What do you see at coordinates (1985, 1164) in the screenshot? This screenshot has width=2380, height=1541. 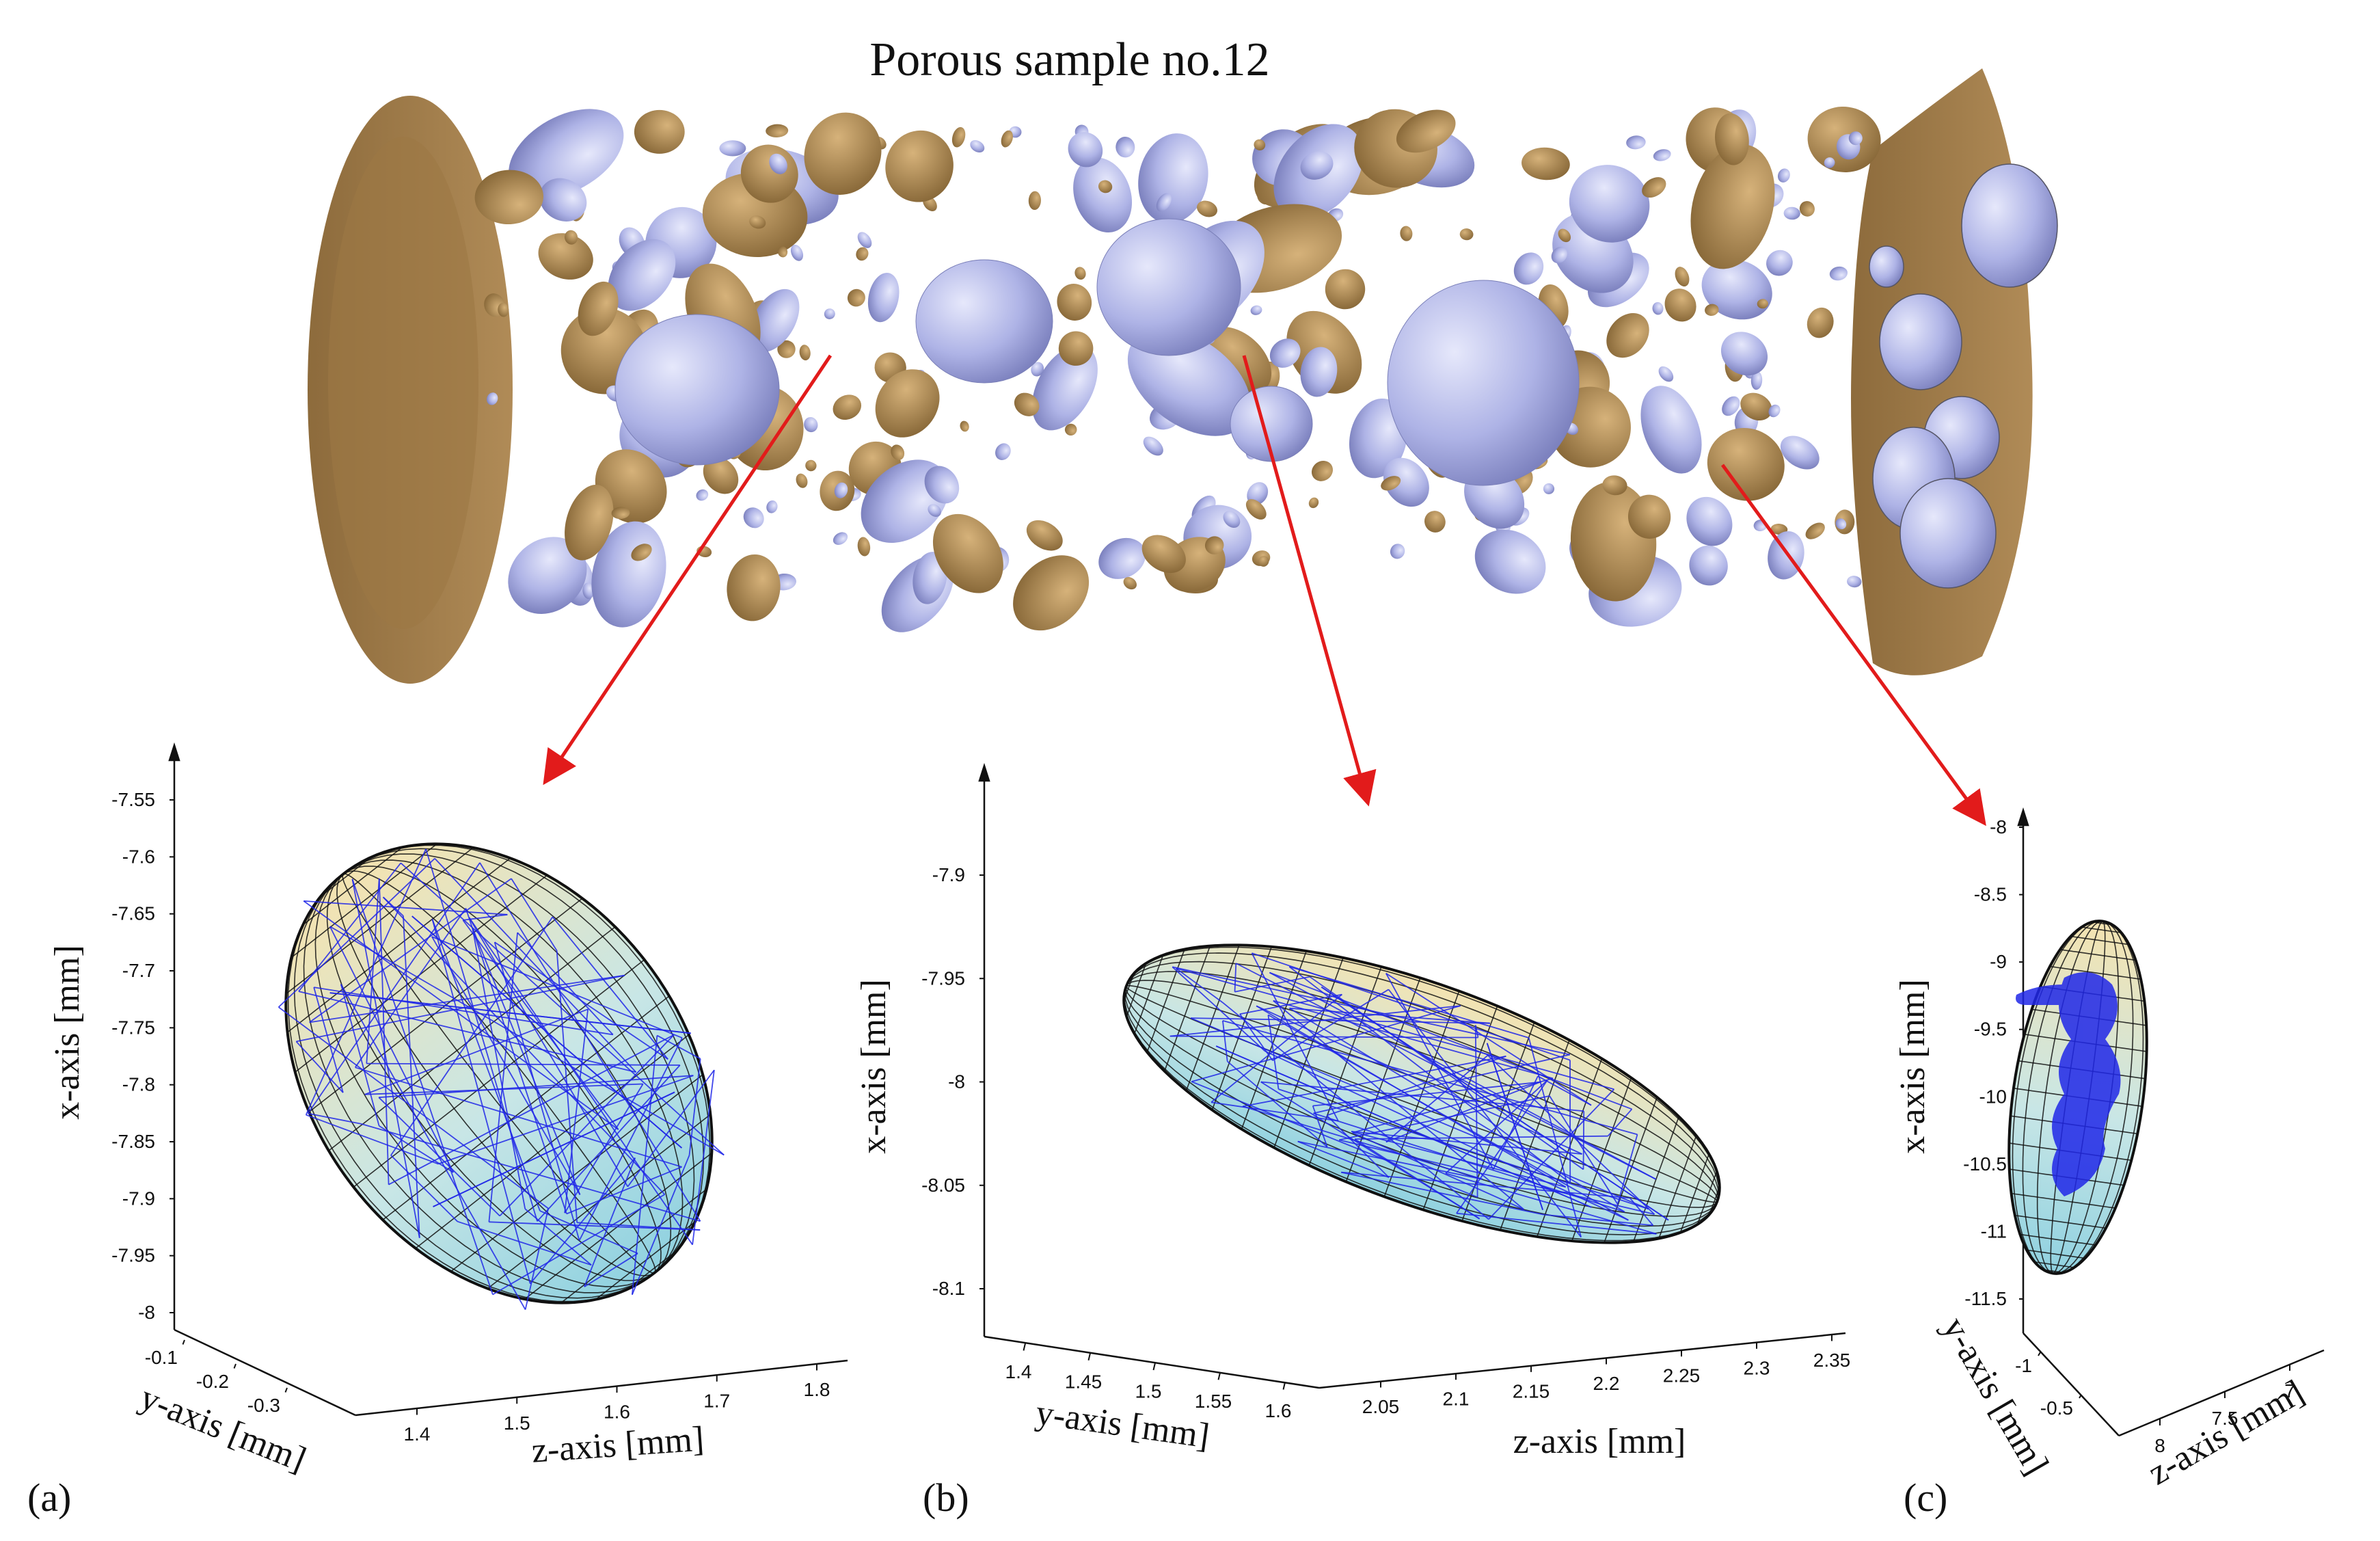 I see `panel-c-x-tick-label: -10.5` at bounding box center [1985, 1164].